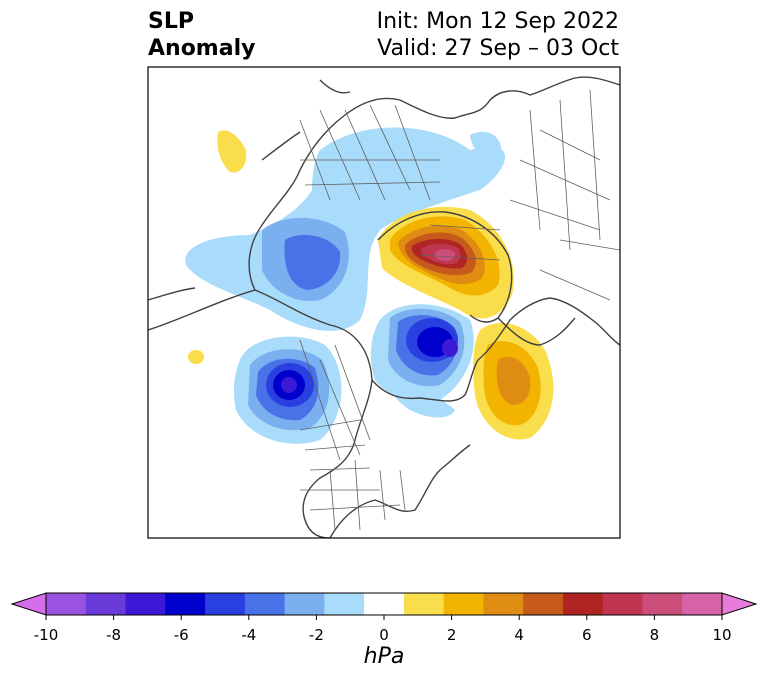 The image size is (768, 684). Describe the element at coordinates (452, 635) in the screenshot. I see `colorbar-tick-label: 2` at that location.